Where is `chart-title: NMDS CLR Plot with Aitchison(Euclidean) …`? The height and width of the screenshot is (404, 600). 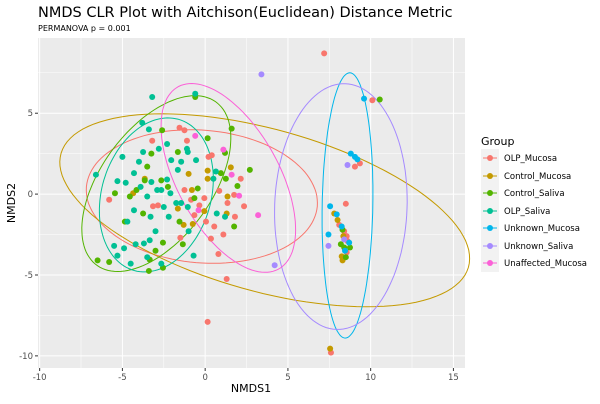
chart-title: NMDS CLR Plot with Aitchison(Euclidean) … is located at coordinates (245, 13).